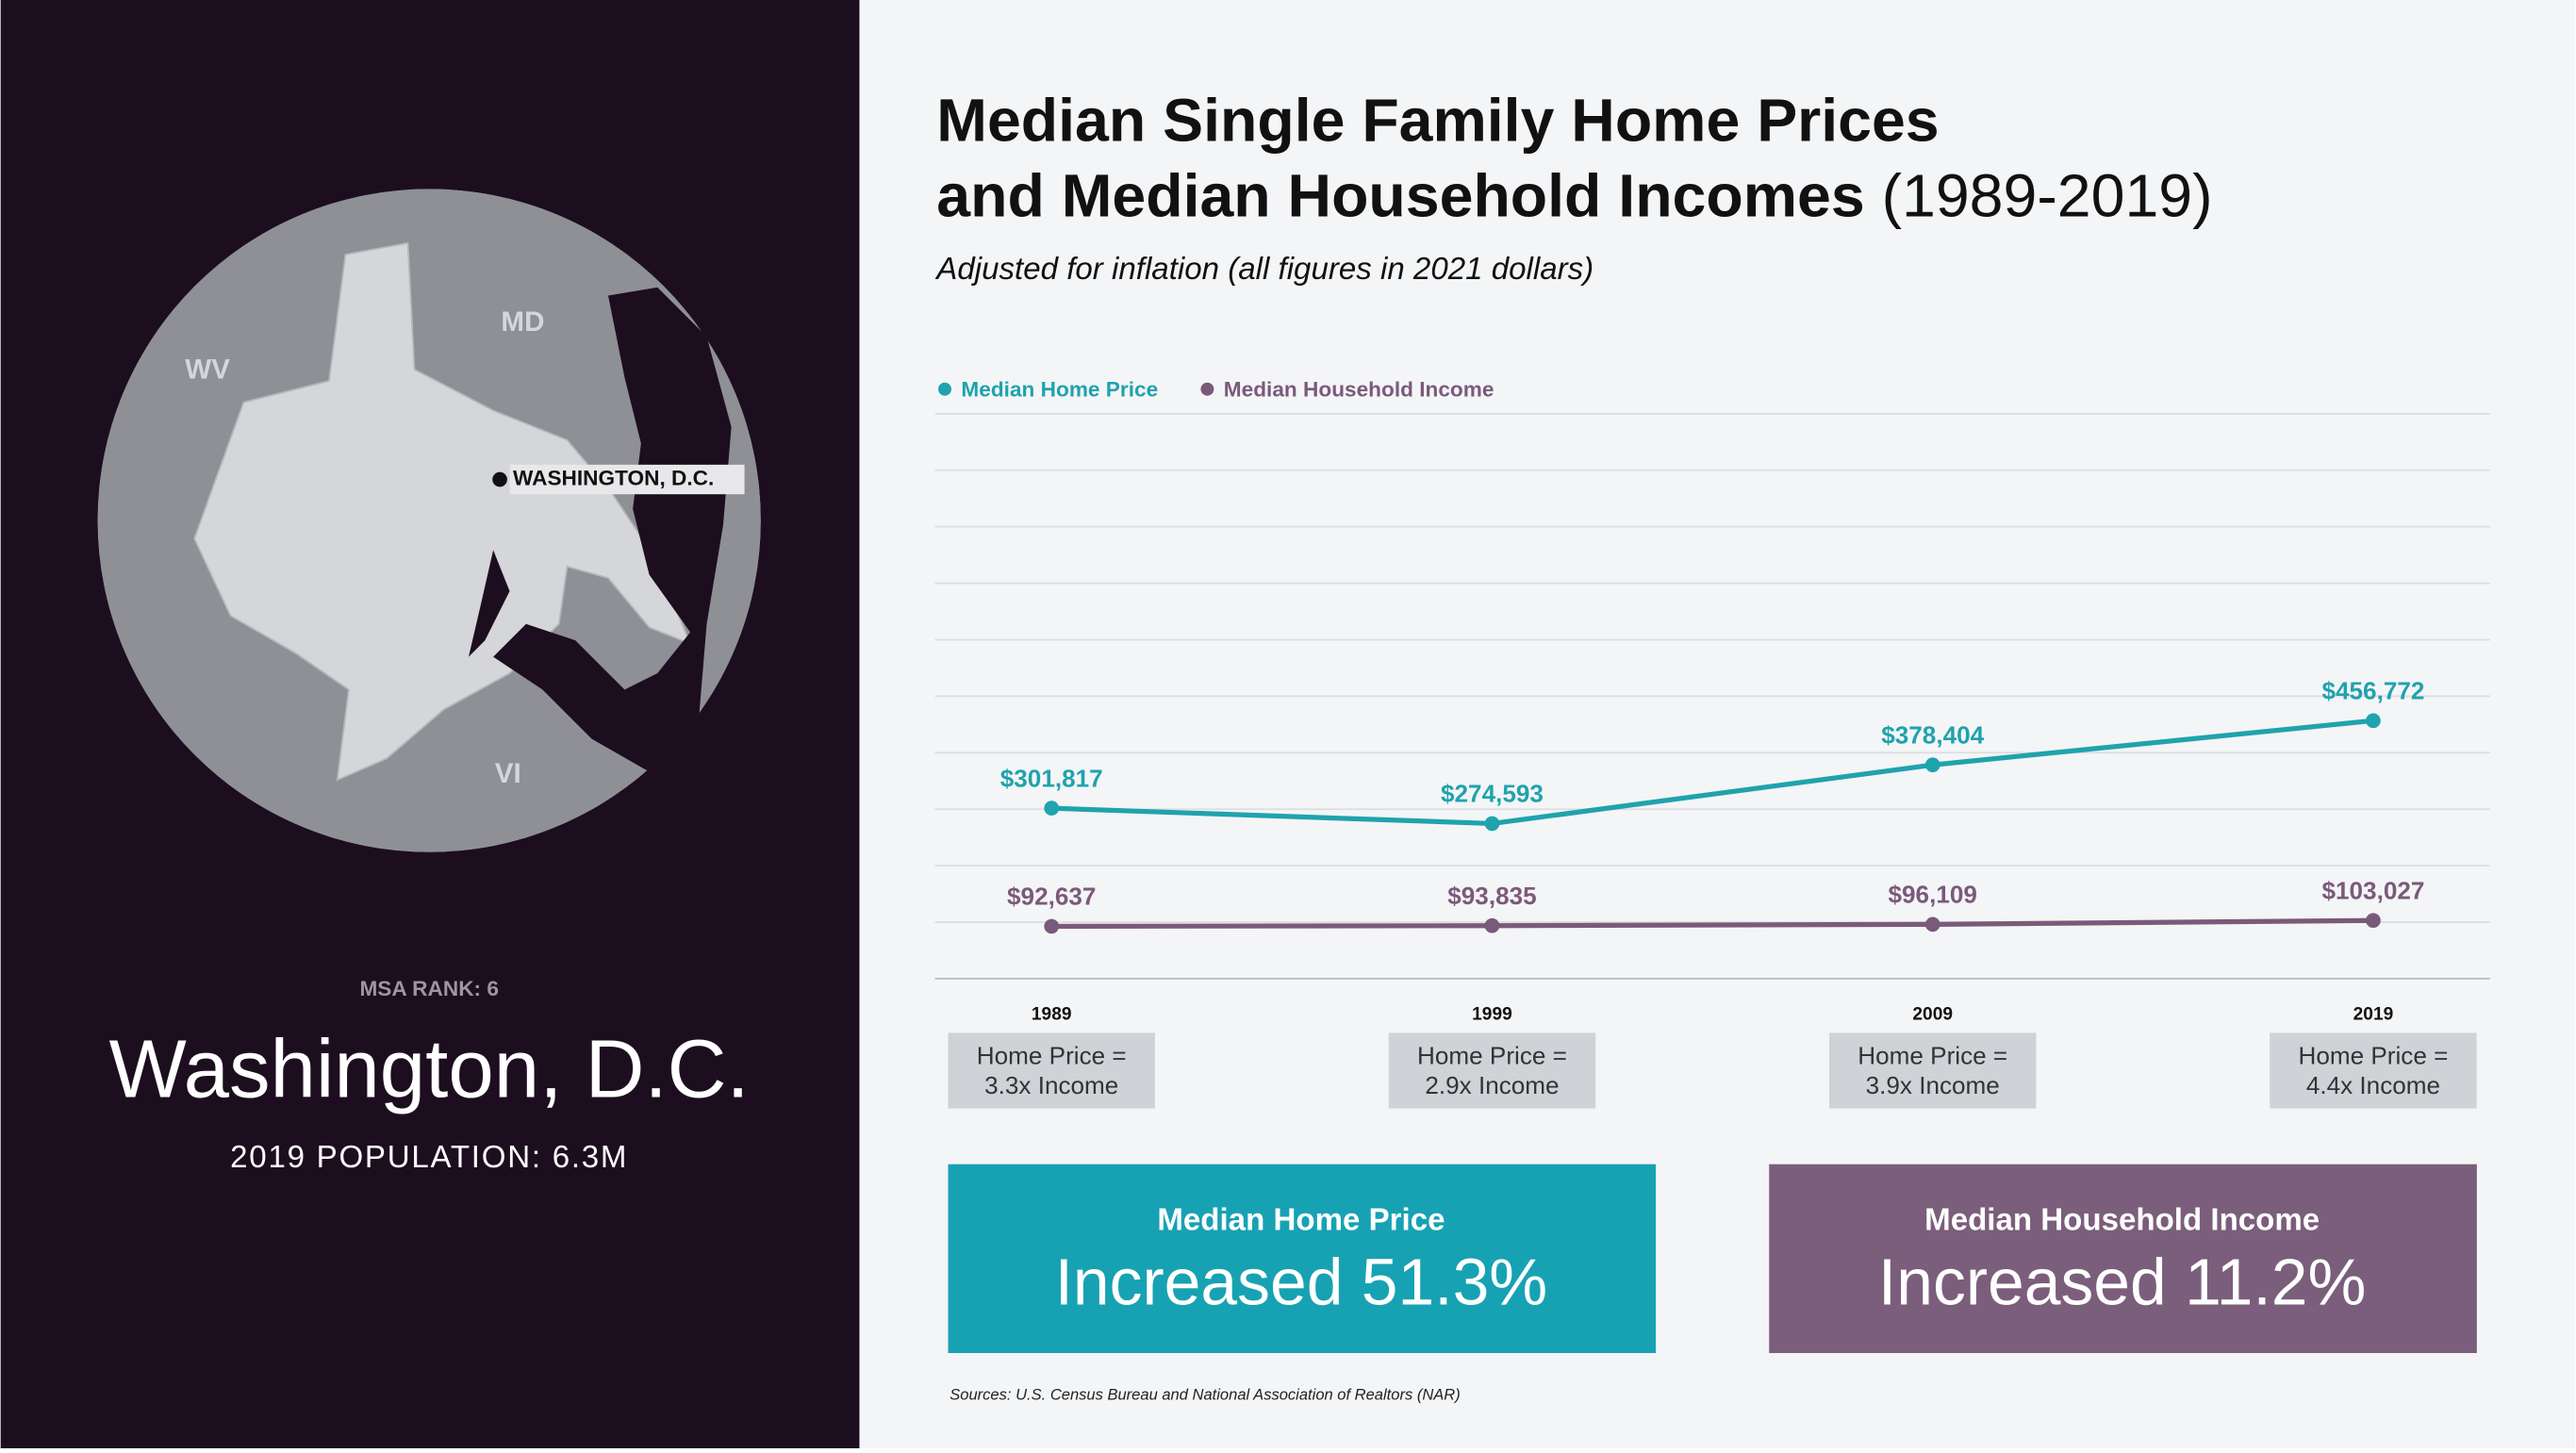 Image resolution: width=2576 pixels, height=1453 pixels. I want to click on chart-title: Median Single Family Home Prices, so click(1437, 120).